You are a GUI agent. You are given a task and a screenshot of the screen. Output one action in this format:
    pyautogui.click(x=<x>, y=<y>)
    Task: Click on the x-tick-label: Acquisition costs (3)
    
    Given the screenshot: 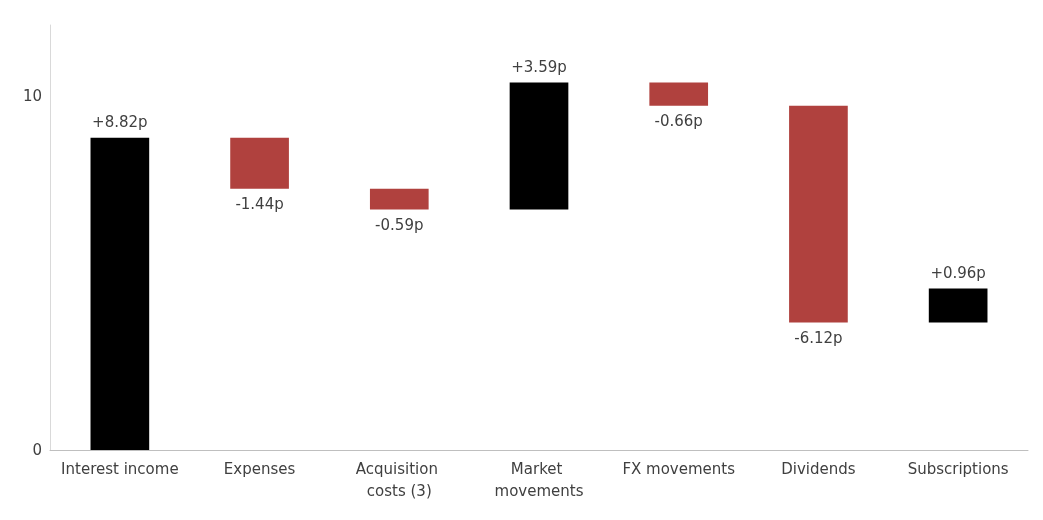 What is the action you would take?
    pyautogui.click(x=399, y=480)
    